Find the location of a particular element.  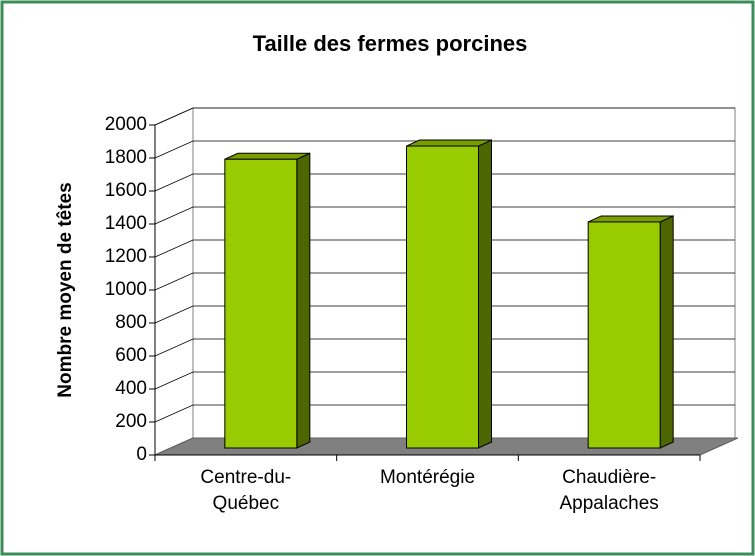

y-tick-label: 0 is located at coordinates (141, 454).